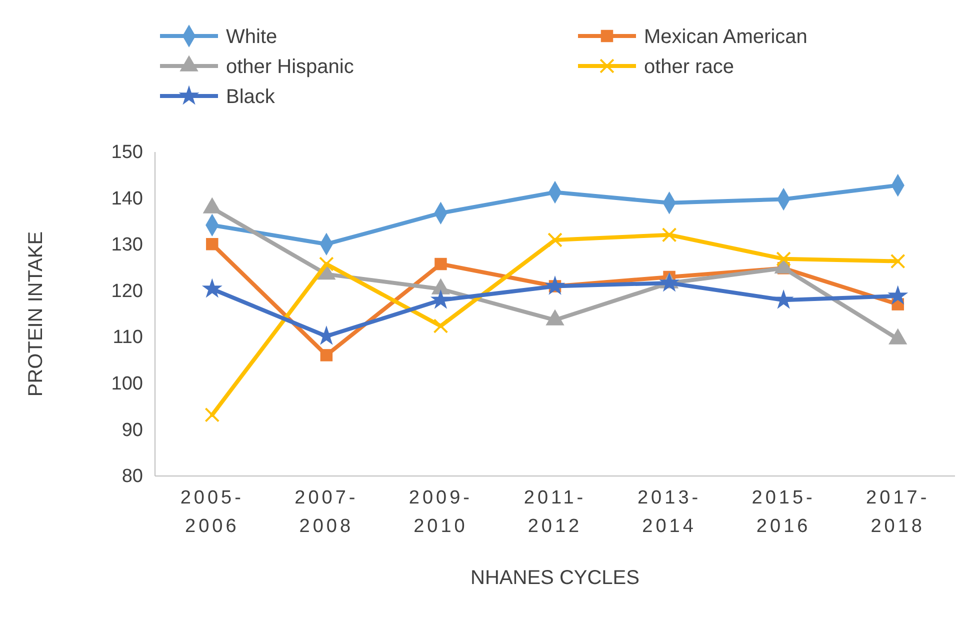  What do you see at coordinates (127, 245) in the screenshot?
I see `y-tick-label: 130` at bounding box center [127, 245].